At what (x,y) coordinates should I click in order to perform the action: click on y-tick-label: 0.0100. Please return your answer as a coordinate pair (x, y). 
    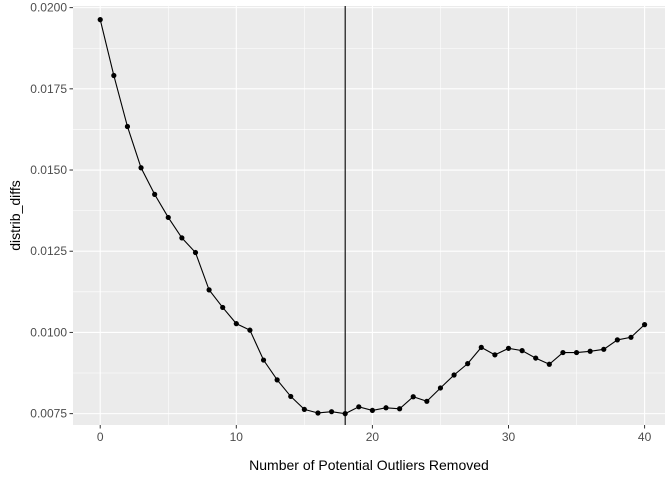
    Looking at the image, I should click on (48, 332).